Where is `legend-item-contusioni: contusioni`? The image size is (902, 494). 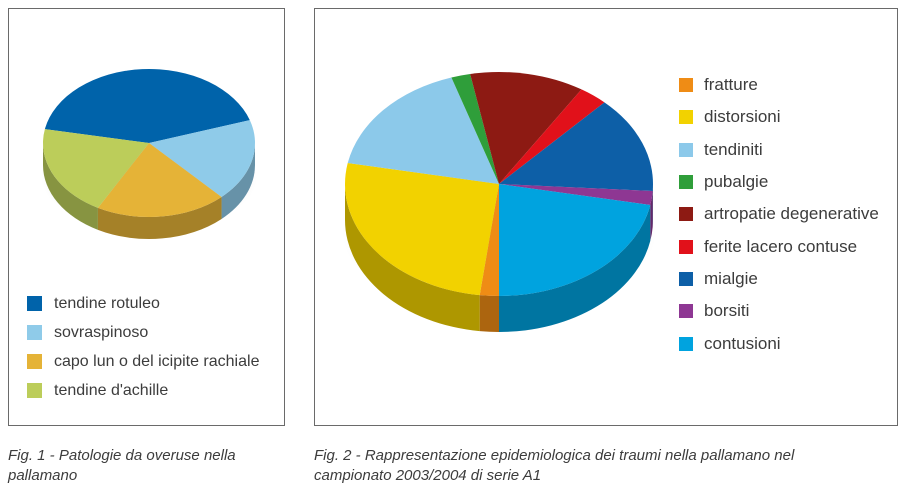
legend-item-contusioni: contusioni is located at coordinates (779, 343).